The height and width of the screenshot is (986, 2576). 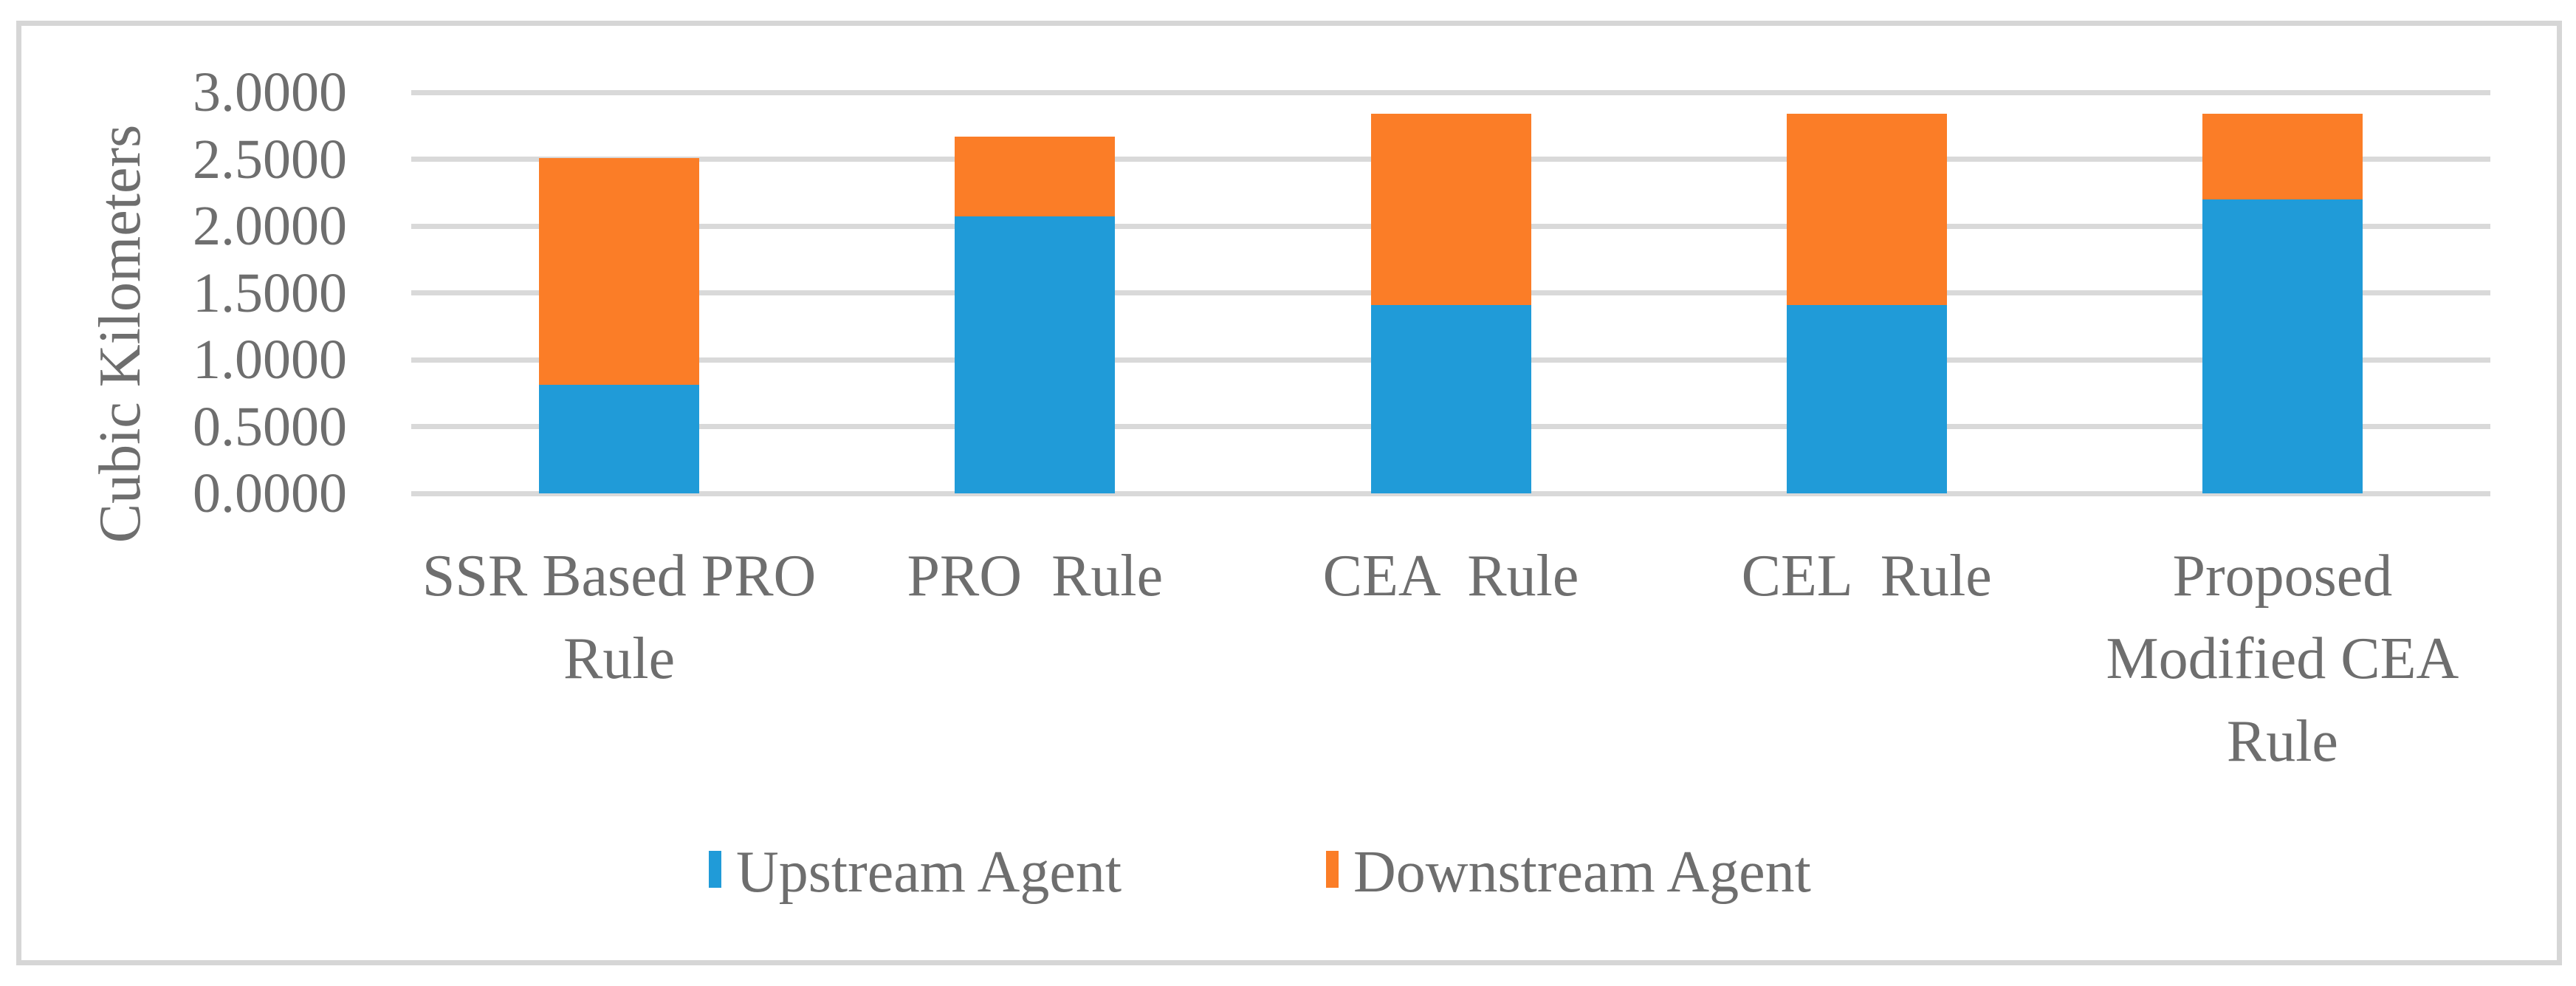 I want to click on x-axis-label-cea-rule: CEA Rule, so click(x=1451, y=576).